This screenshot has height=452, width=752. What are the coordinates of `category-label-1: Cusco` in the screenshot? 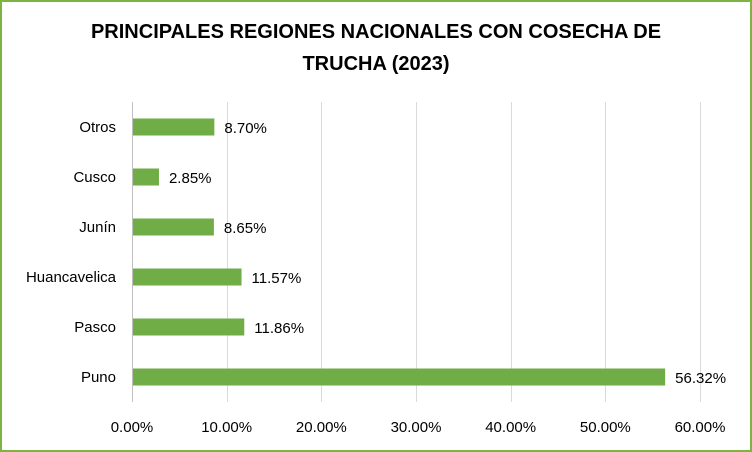 It's located at (94, 177).